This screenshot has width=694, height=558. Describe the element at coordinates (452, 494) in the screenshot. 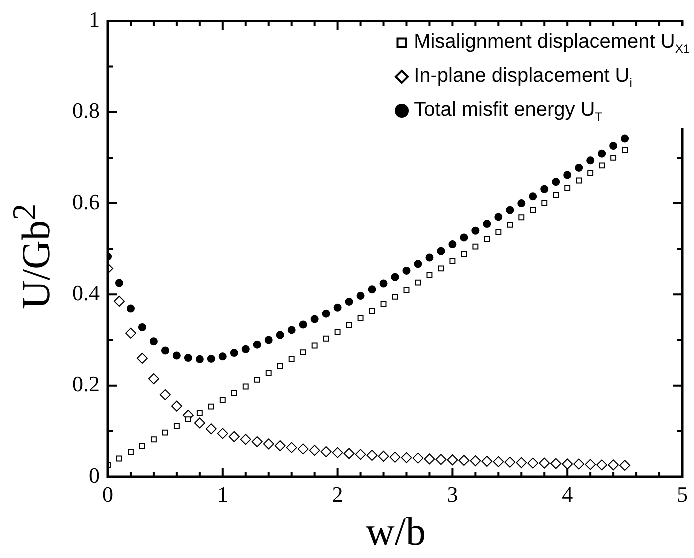

I see `x-tick-label: 3` at that location.